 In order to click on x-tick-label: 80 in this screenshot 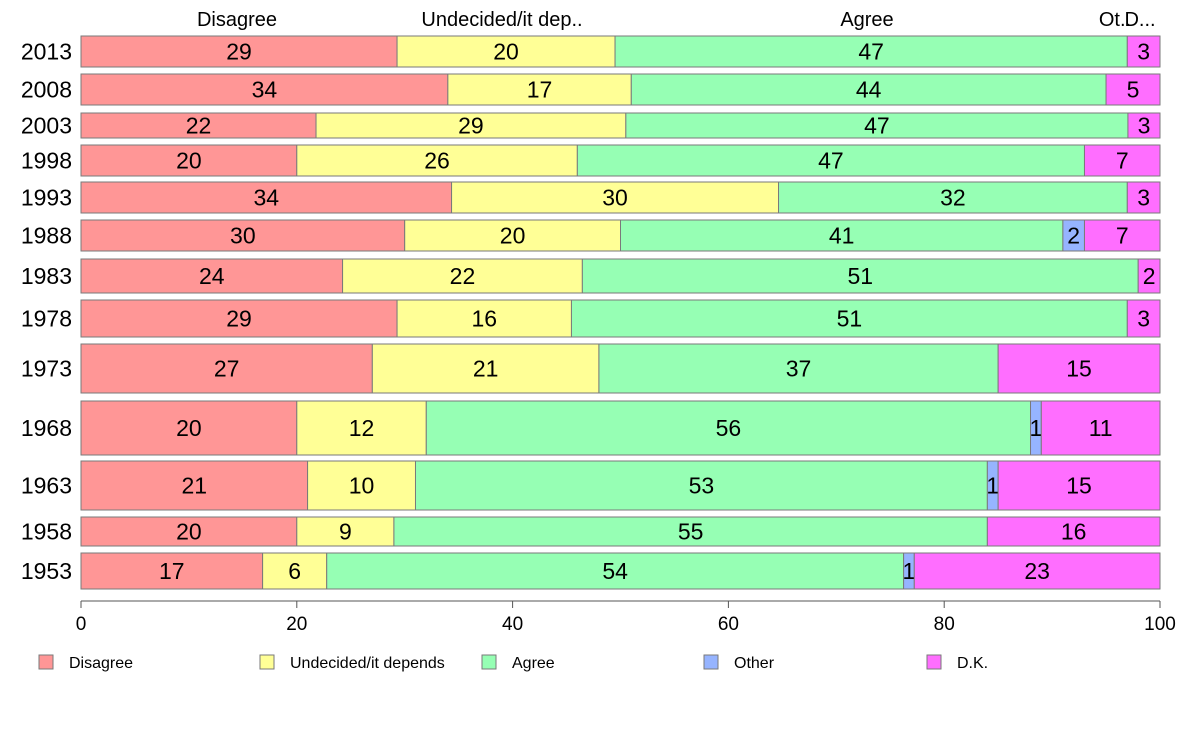, I will do `click(944, 624)`.